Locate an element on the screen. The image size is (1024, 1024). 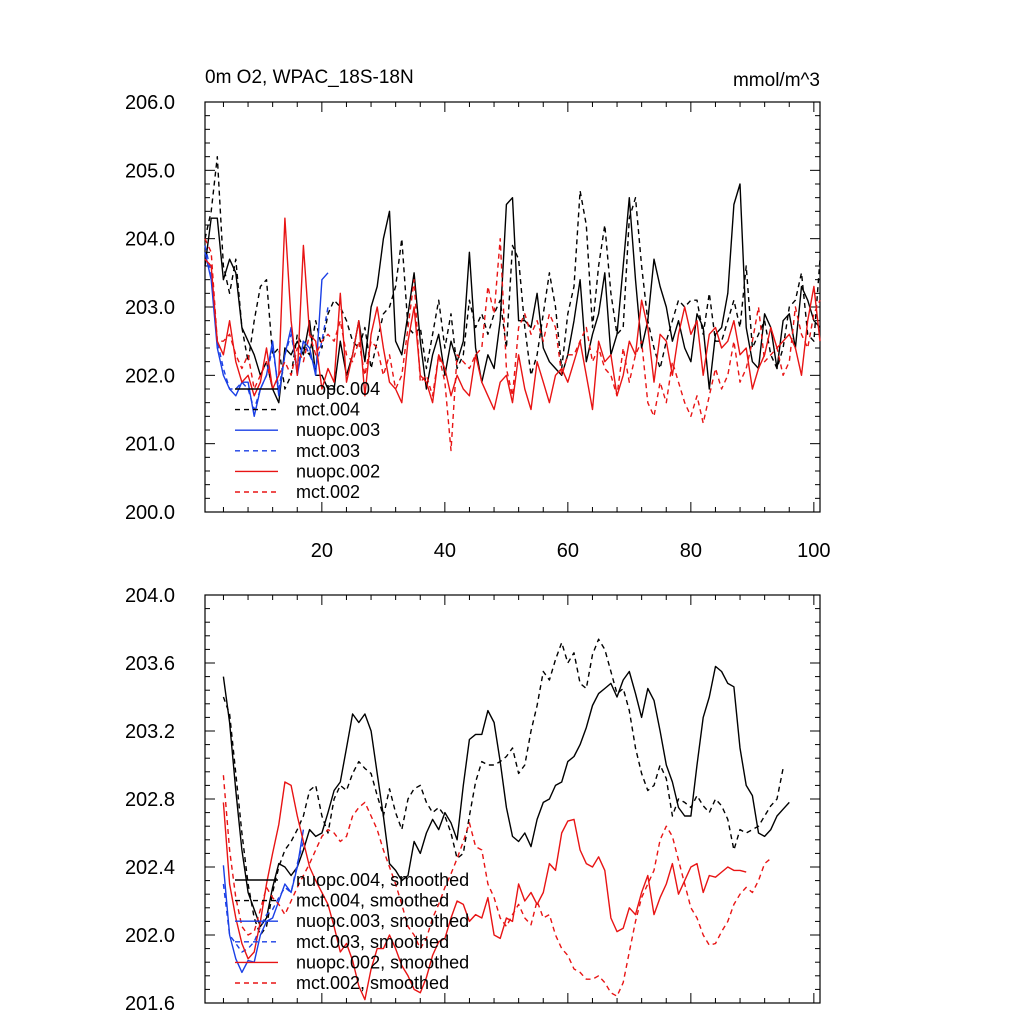
x-tick-label: 100 is located at coordinates (813, 551).